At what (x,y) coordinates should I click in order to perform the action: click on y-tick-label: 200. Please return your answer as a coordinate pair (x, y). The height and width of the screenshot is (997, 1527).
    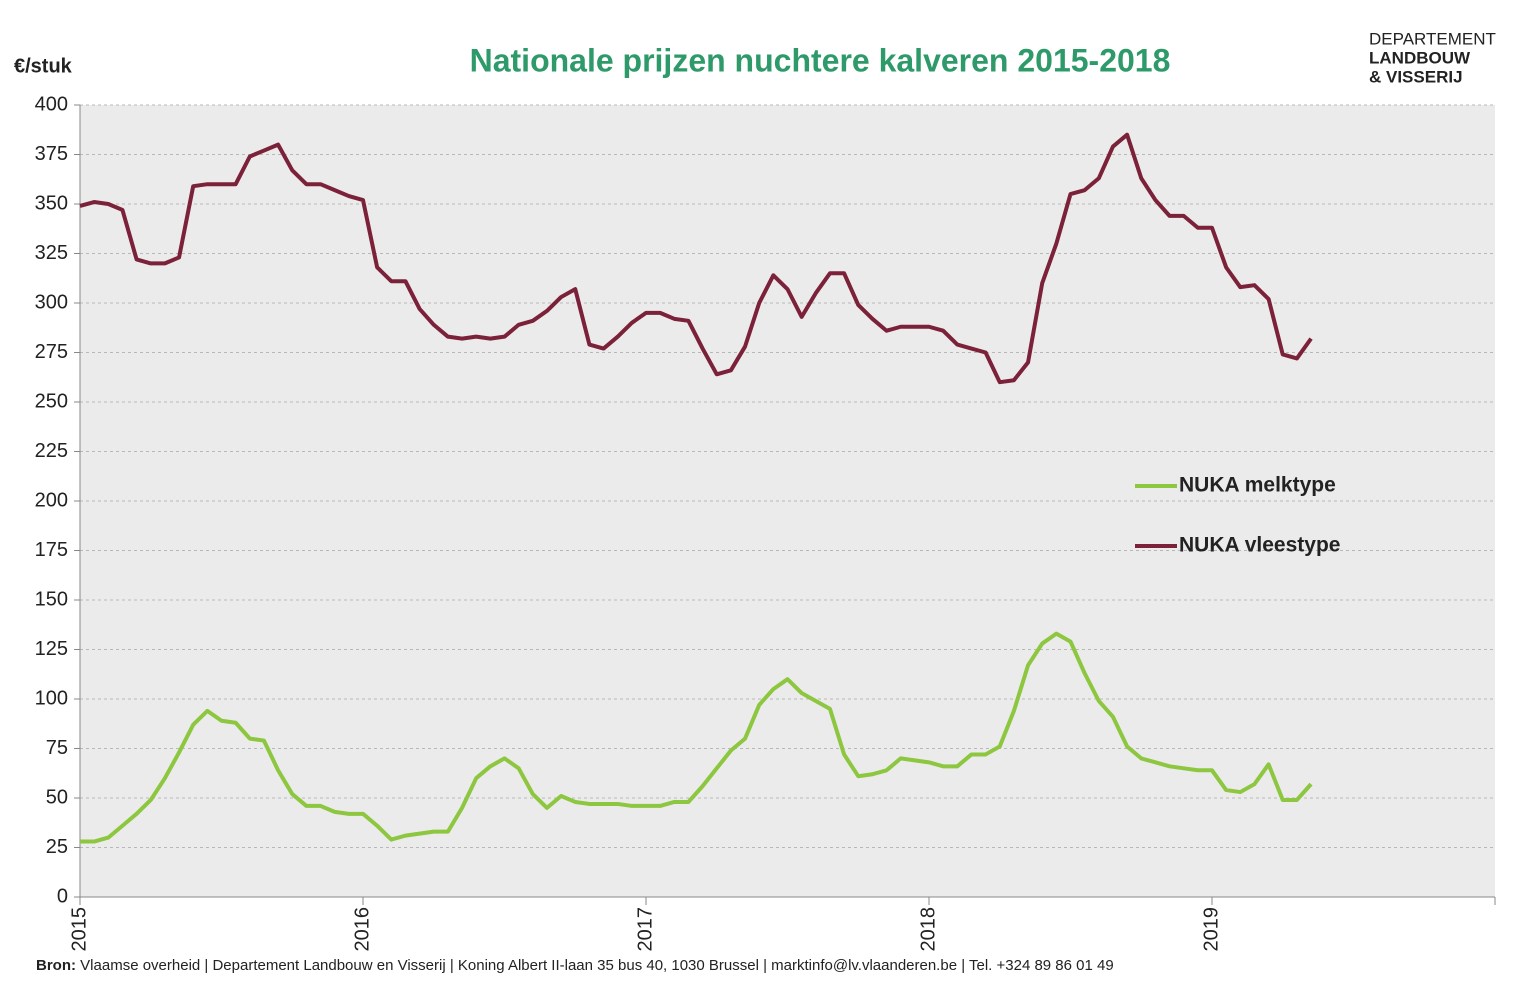
    Looking at the image, I should click on (51, 500).